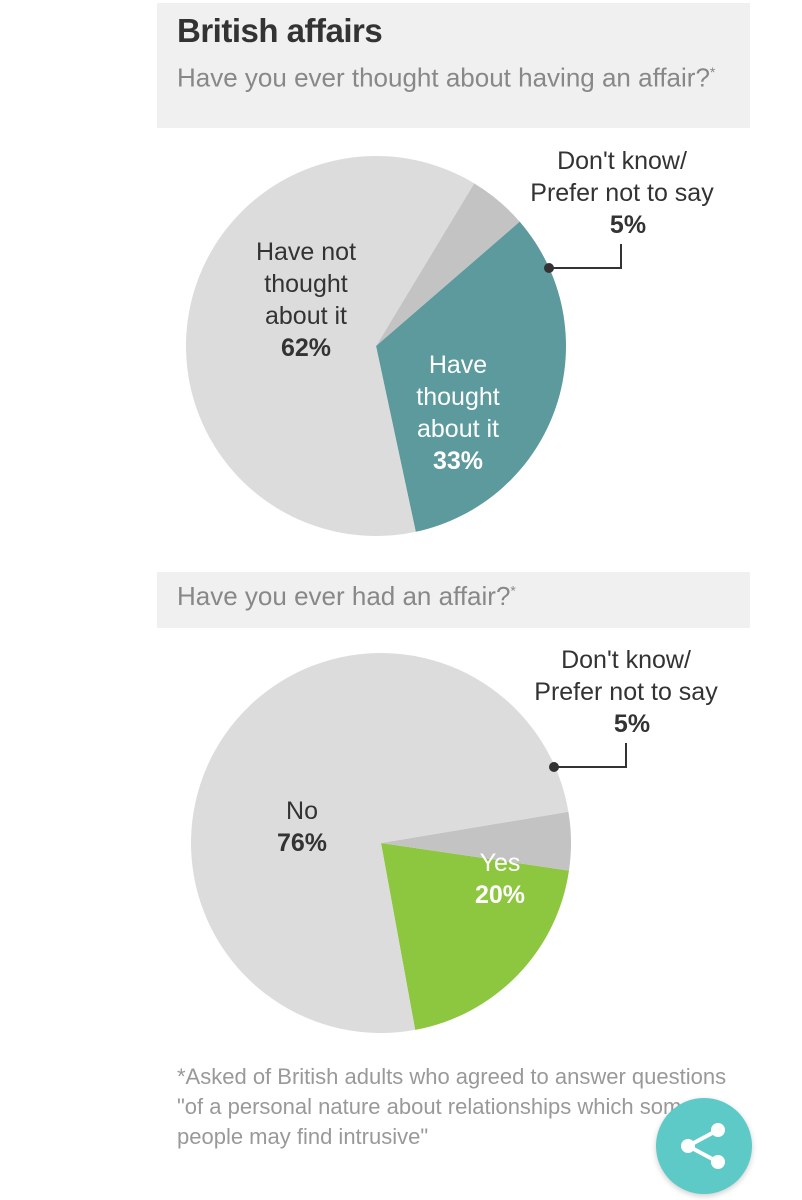  I want to click on pie2-slice-yes, so click(475, 936).